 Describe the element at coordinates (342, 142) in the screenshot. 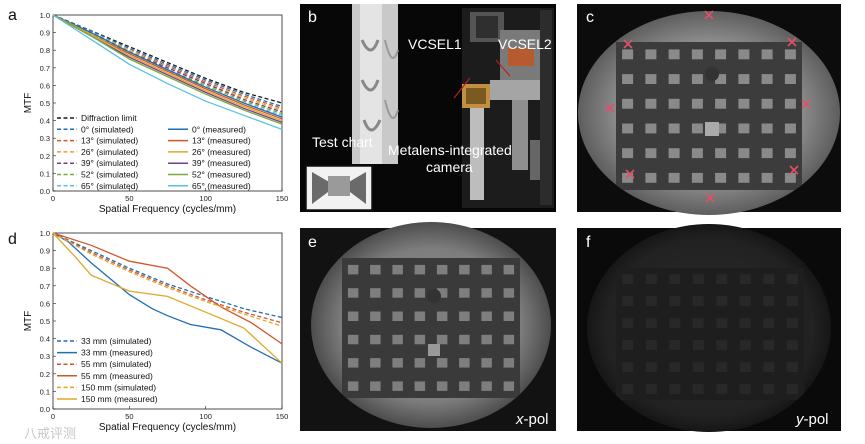

I see `photo-label-test-chart: Test chart` at that location.